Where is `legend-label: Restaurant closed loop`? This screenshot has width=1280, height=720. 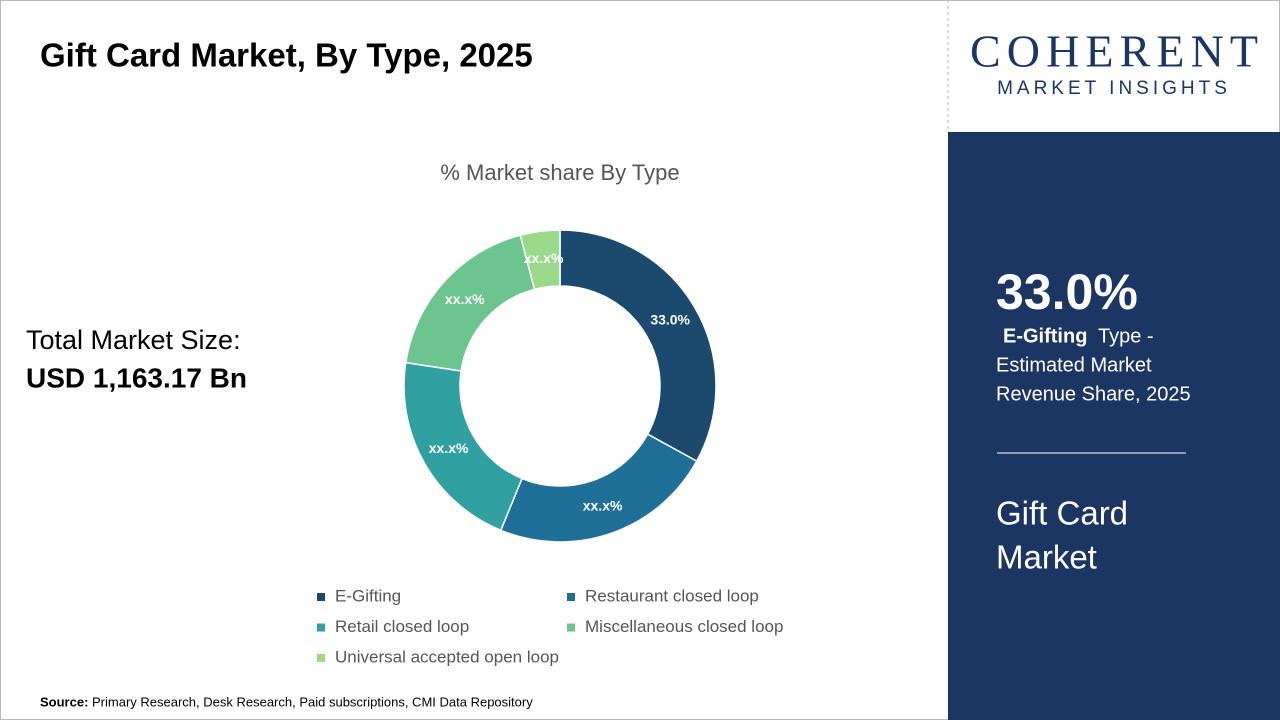
legend-label: Restaurant closed loop is located at coordinates (672, 595).